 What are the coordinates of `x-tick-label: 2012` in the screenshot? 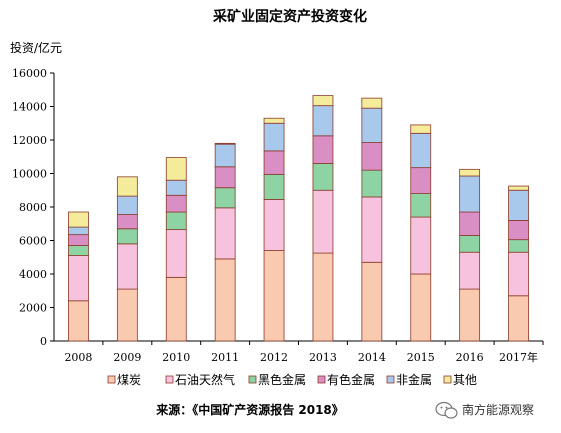 It's located at (274, 357).